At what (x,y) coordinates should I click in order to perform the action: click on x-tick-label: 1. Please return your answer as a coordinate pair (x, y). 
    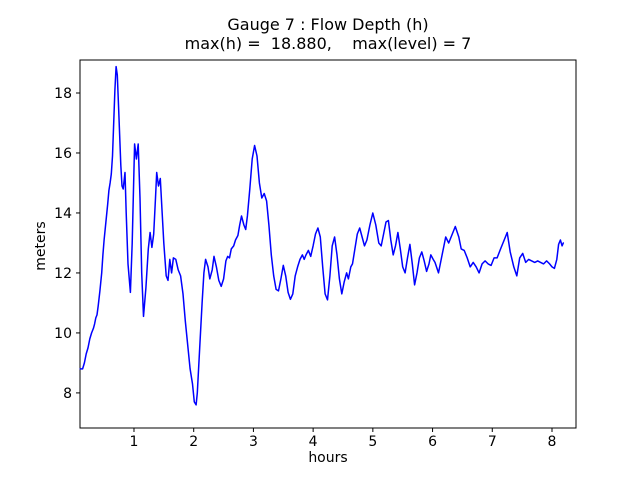
    Looking at the image, I should click on (134, 442).